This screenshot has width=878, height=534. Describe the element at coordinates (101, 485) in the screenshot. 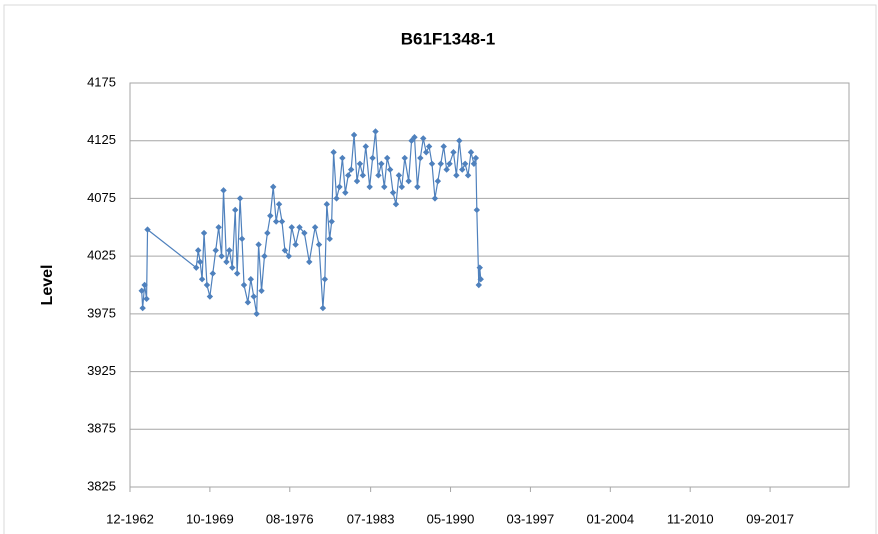

I see `y-tick-label: 3825` at that location.